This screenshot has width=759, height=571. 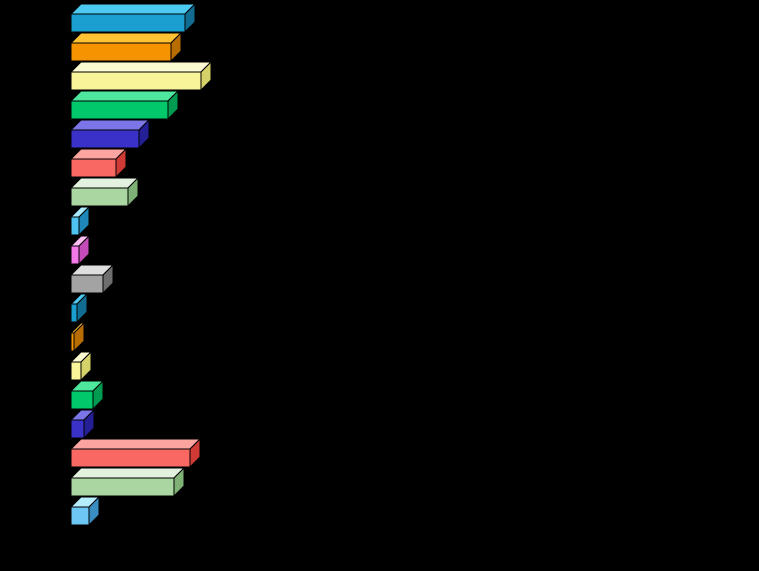 What do you see at coordinates (74, 313) in the screenshot?
I see `bar-11-front-face` at bounding box center [74, 313].